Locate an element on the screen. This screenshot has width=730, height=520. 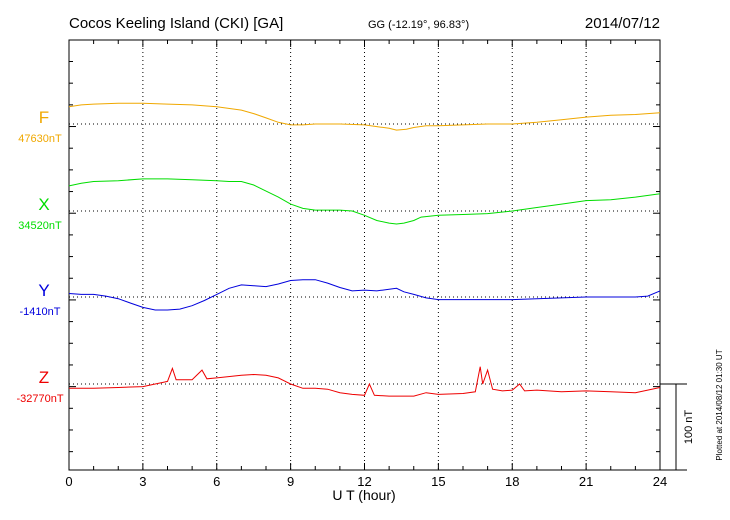
x-tick-label: 6 is located at coordinates (216, 481).